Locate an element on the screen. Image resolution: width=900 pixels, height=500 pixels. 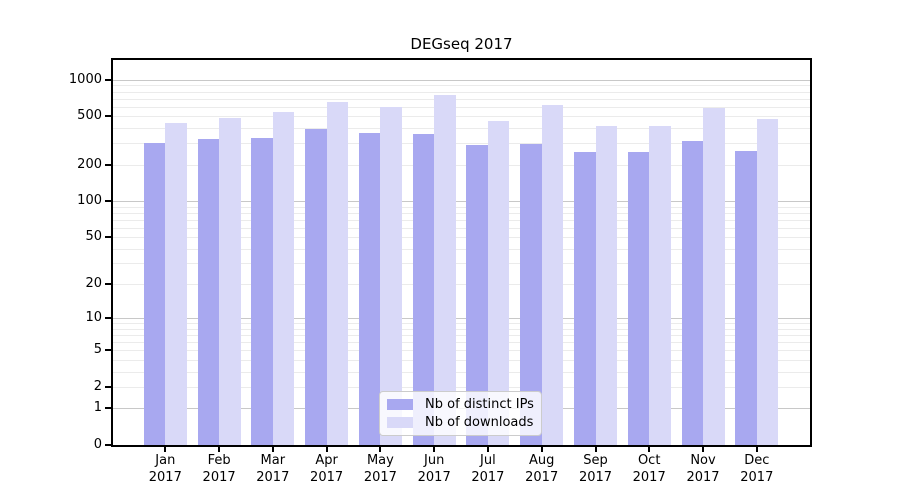
bar-jan-downloads is located at coordinates (176, 284).